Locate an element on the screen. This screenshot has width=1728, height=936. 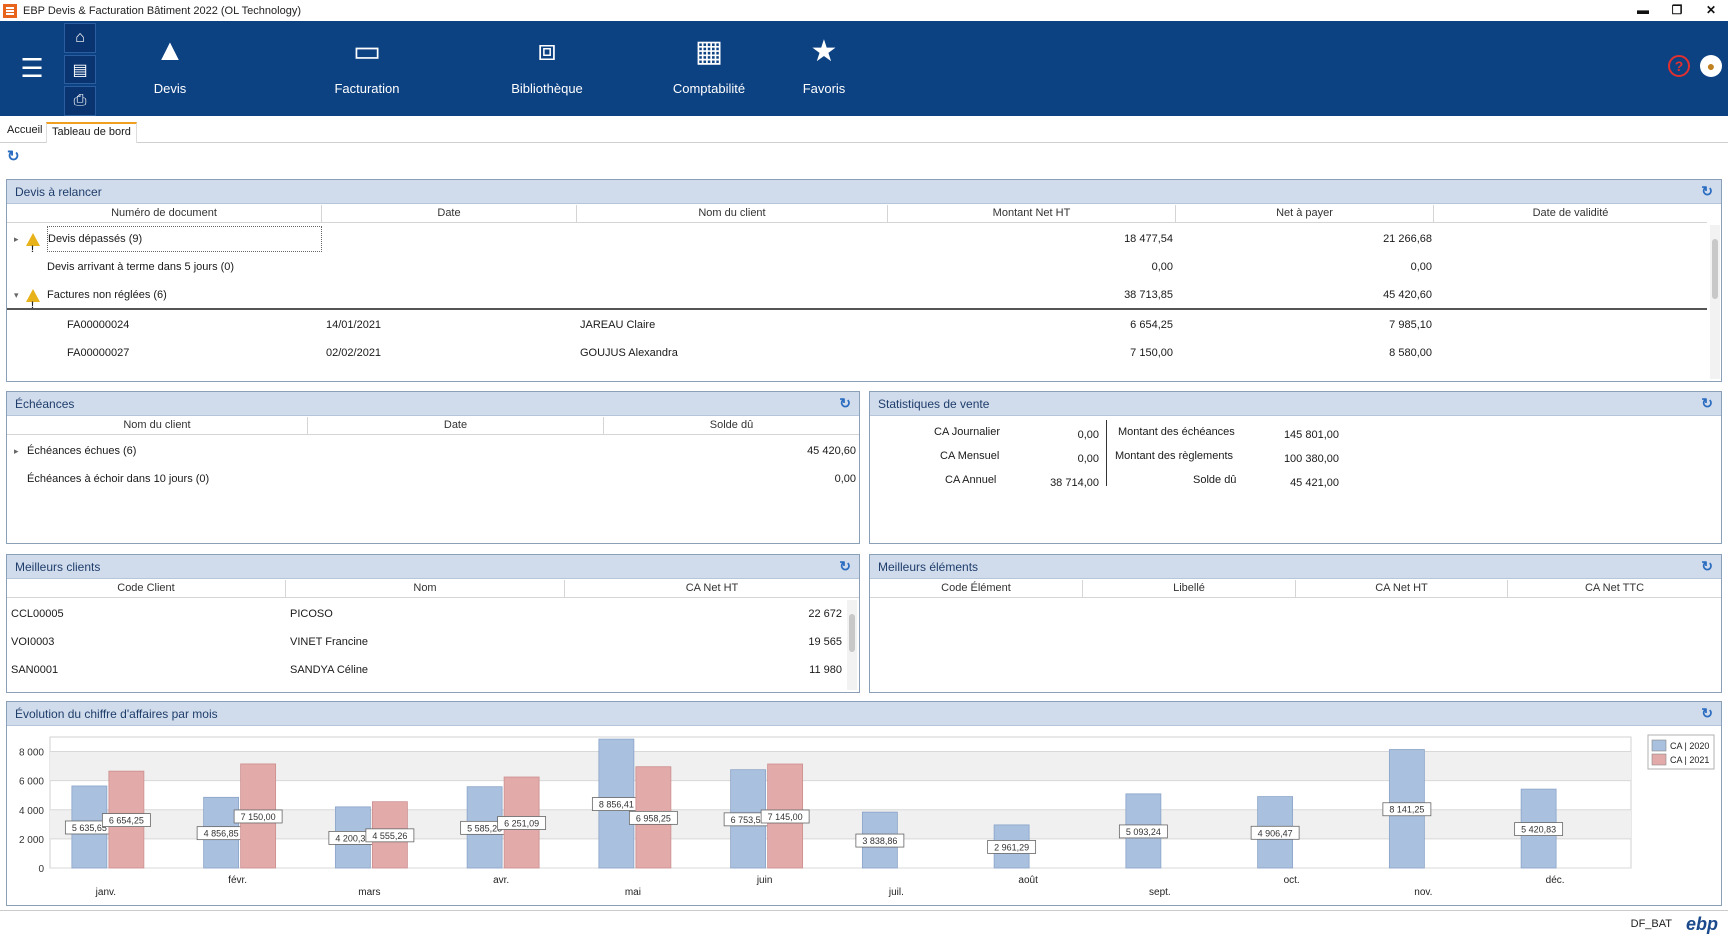
data-label: 4 906,47 is located at coordinates (1275, 833).